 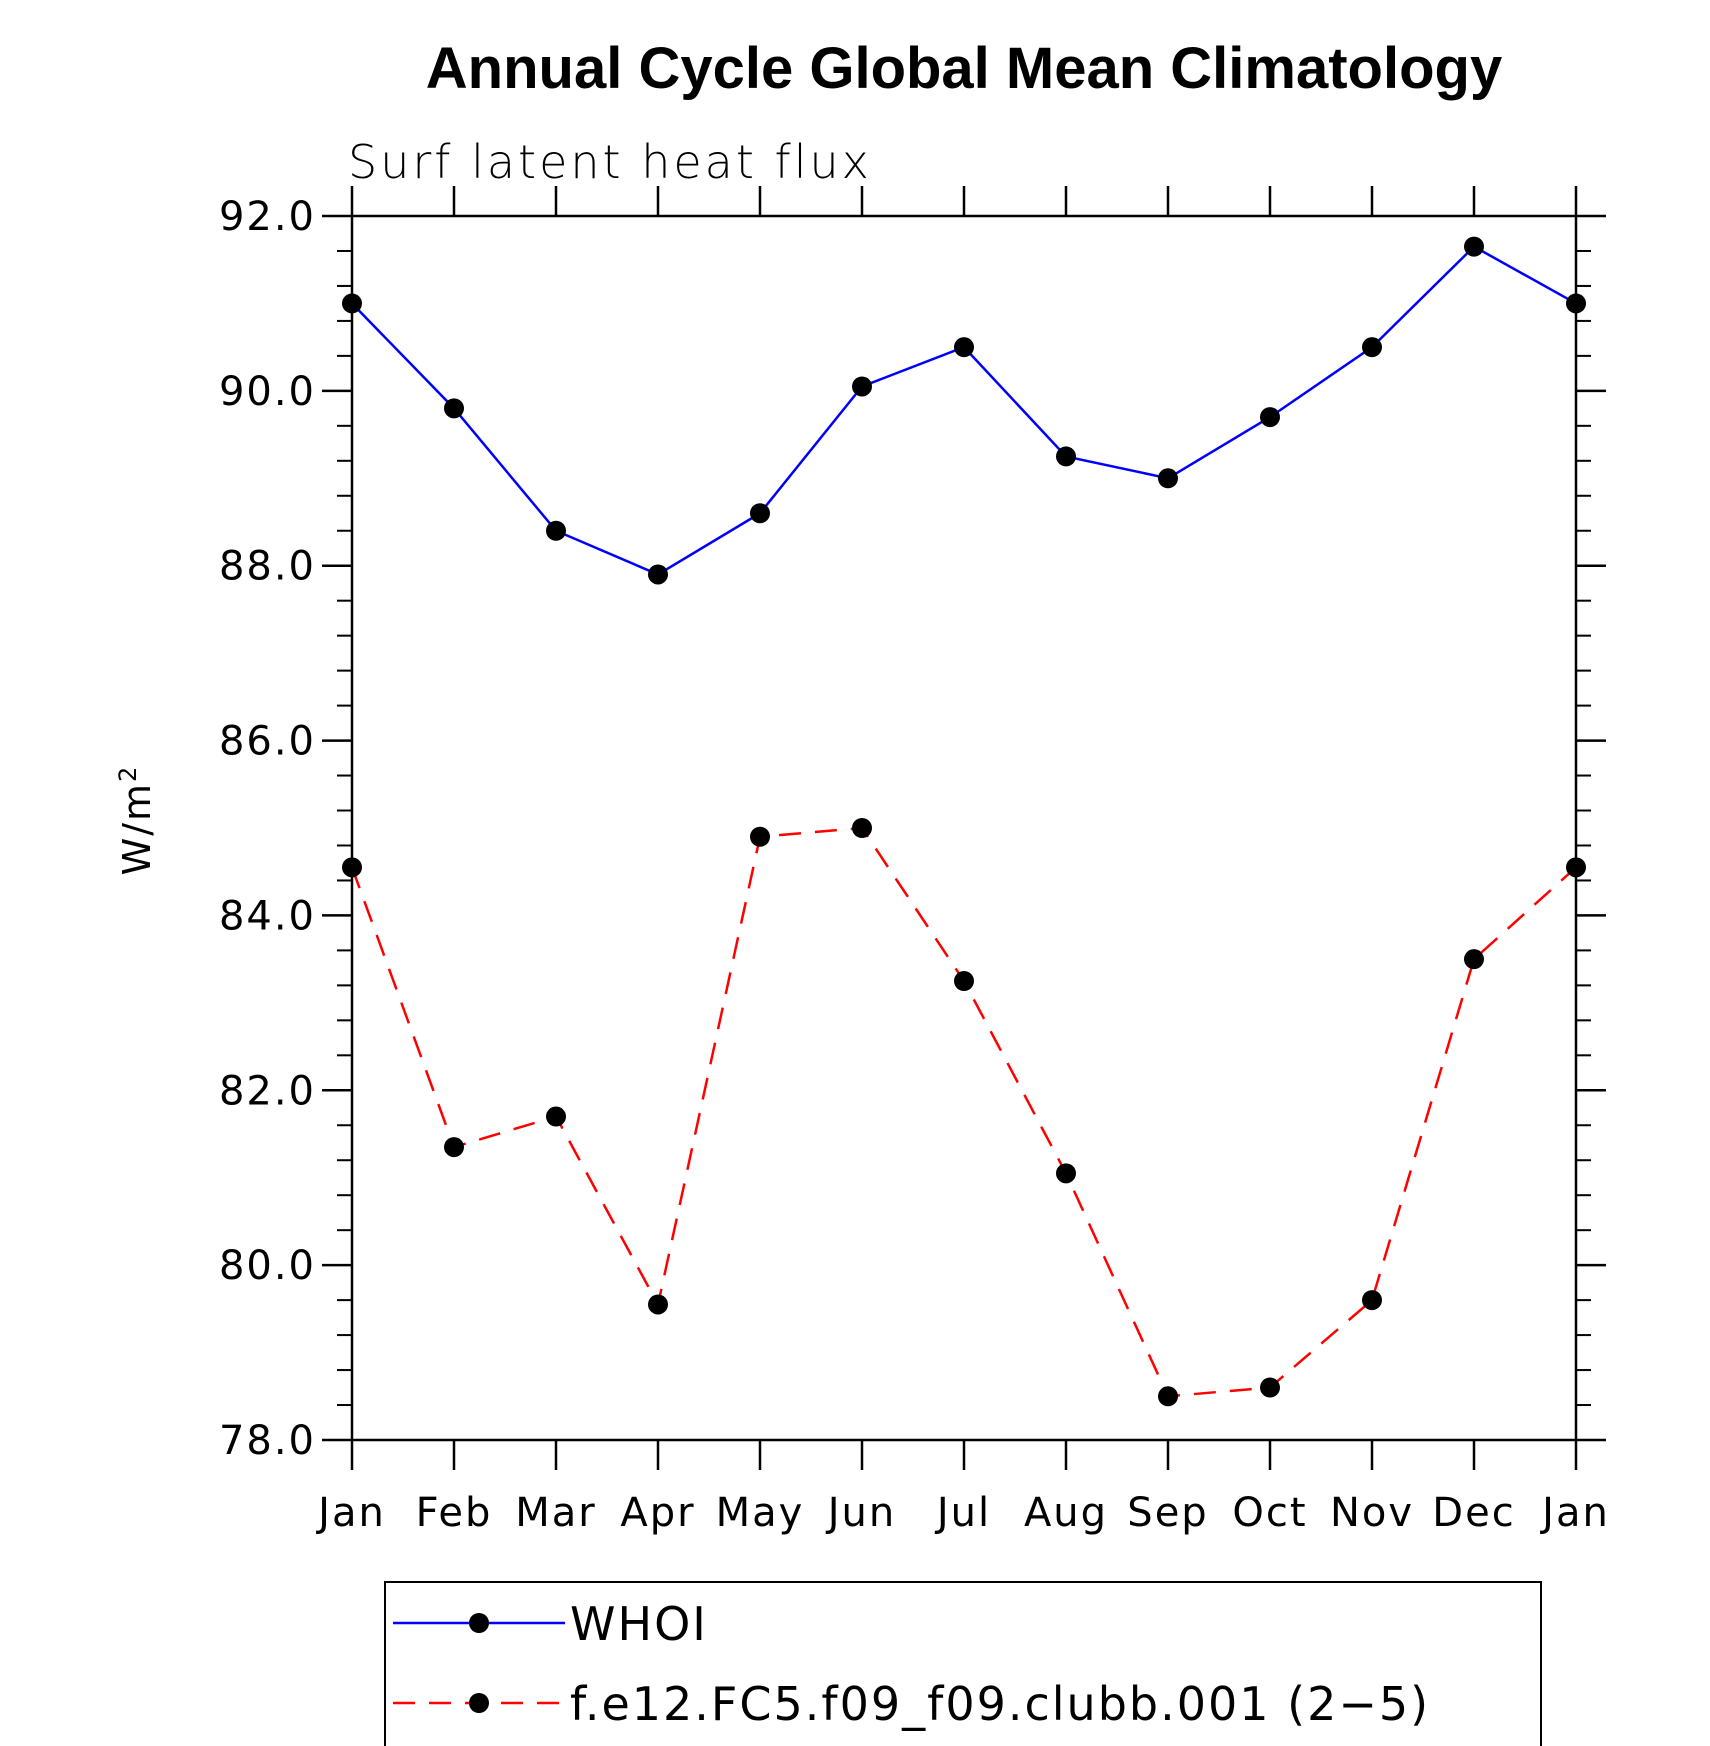 I want to click on x-tick-label: May, so click(x=760, y=1513).